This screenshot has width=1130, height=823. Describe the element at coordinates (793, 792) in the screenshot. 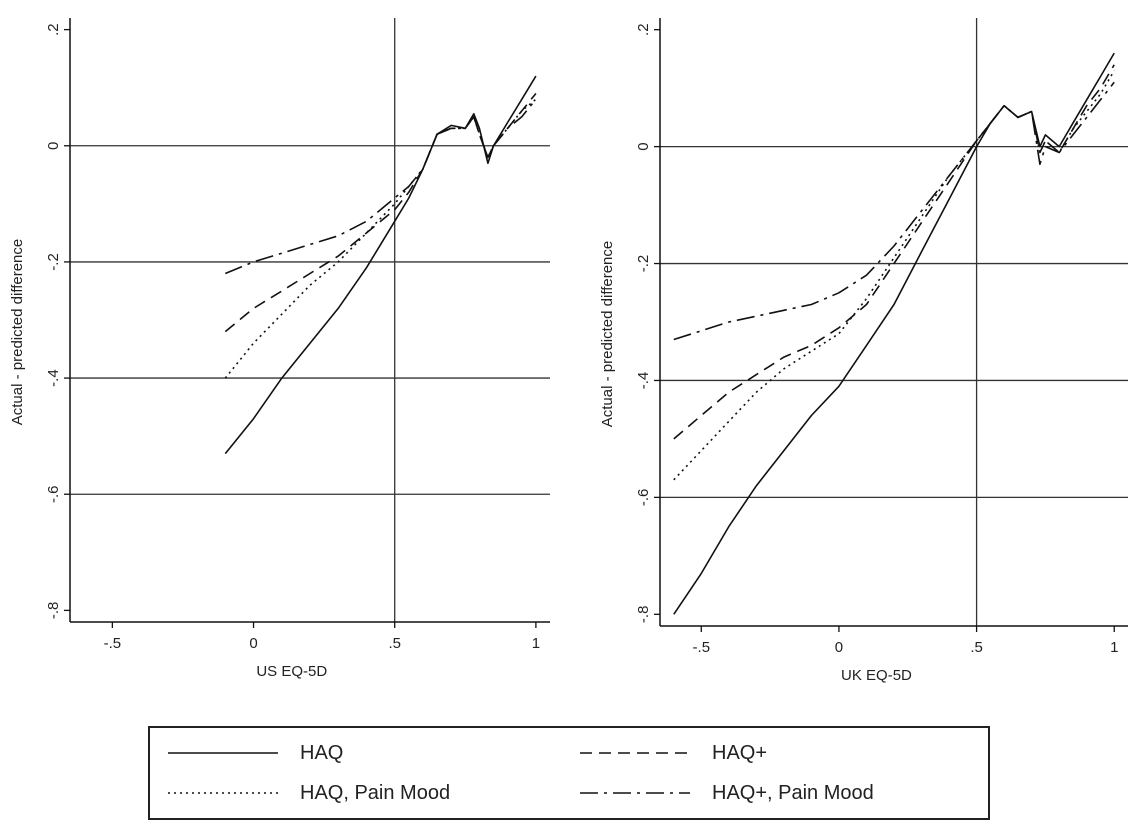

I see `legend-label-haq-plus-pain-mood: HAQ+, Pain Mood` at that location.